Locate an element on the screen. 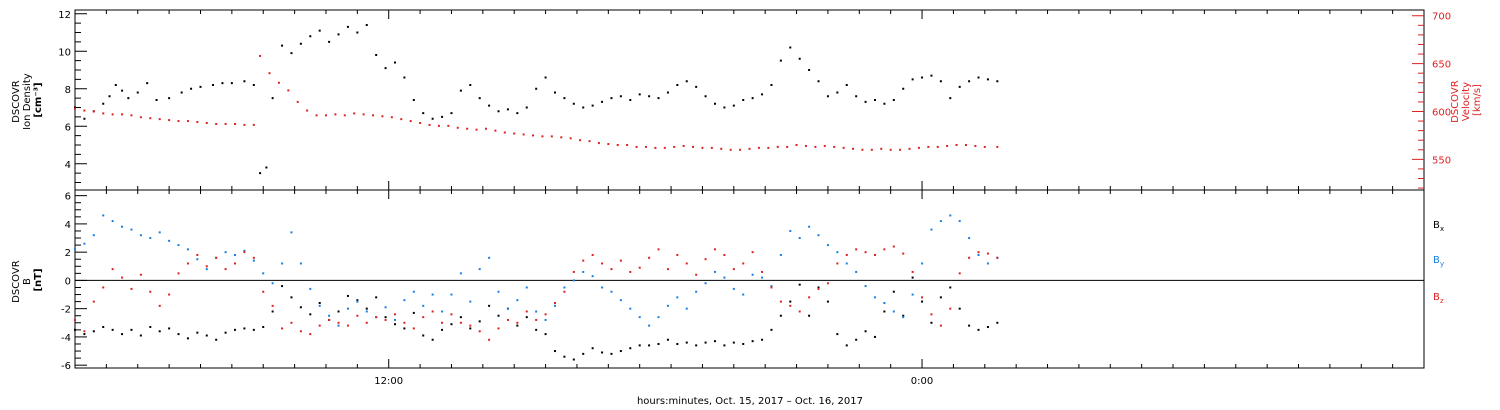 This screenshot has height=410, width=1500. y-tick-label-top-right: 700 is located at coordinates (1441, 17).